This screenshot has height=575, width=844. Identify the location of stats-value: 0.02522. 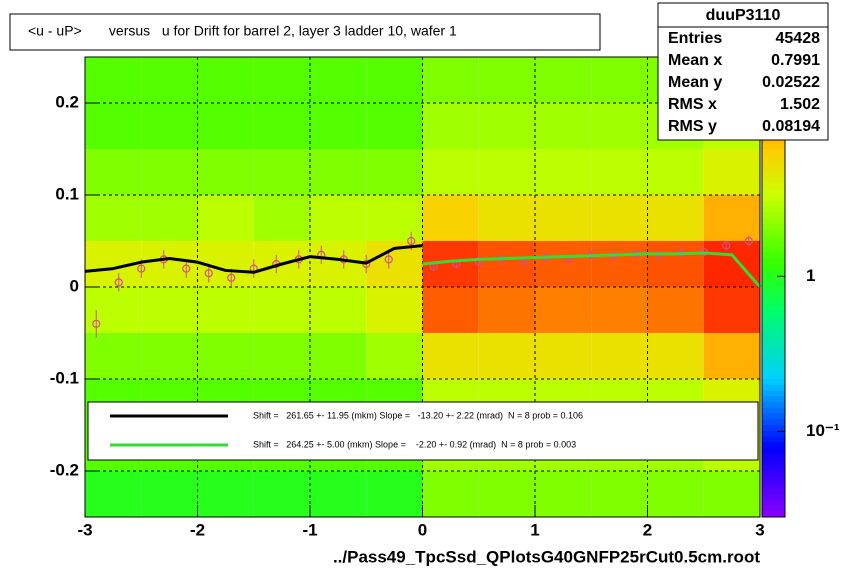
(791, 82).